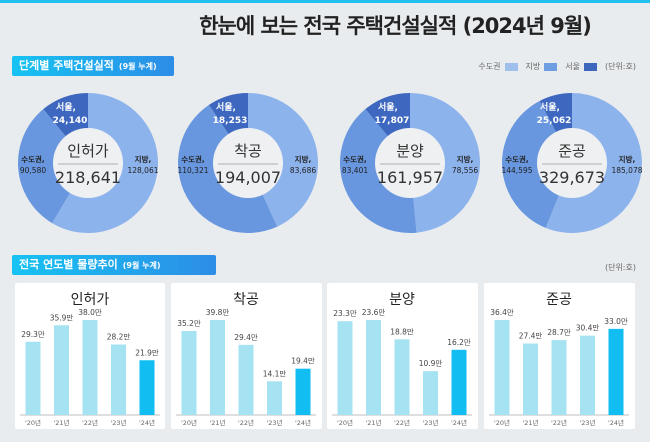 This screenshot has height=442, width=650. I want to click on legend-item: 지방, so click(542, 66).